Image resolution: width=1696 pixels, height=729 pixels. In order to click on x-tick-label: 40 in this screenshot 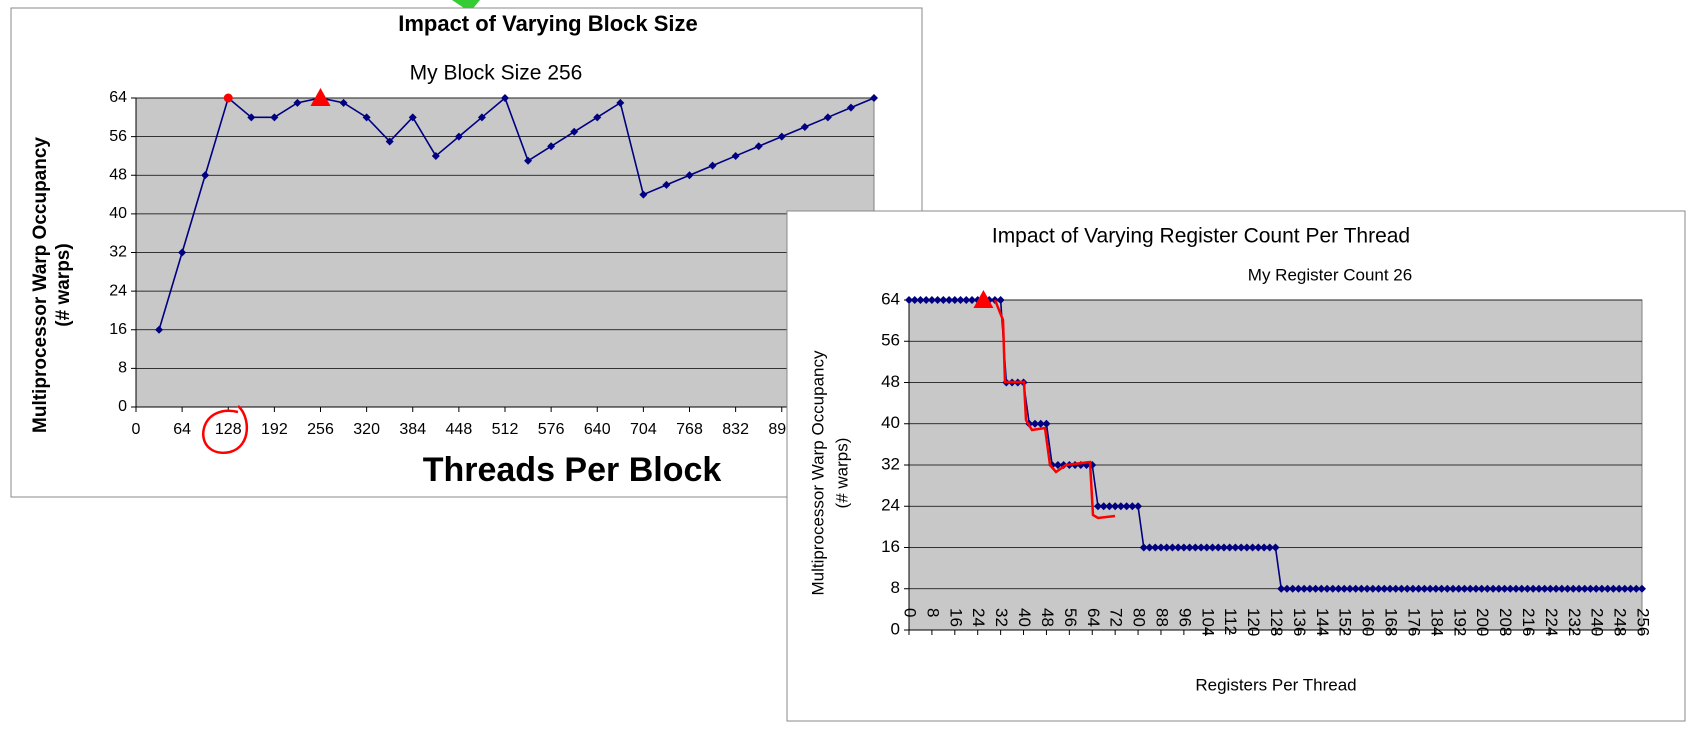, I will do `click(1024, 617)`.